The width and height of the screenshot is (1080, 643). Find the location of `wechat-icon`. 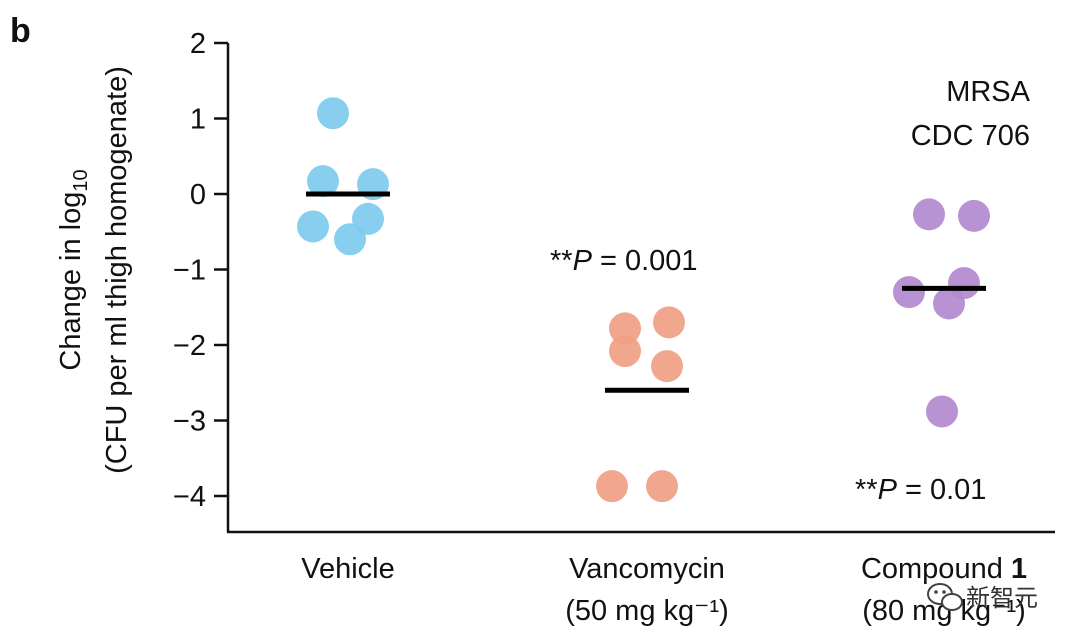

wechat-icon is located at coordinates (945, 597).